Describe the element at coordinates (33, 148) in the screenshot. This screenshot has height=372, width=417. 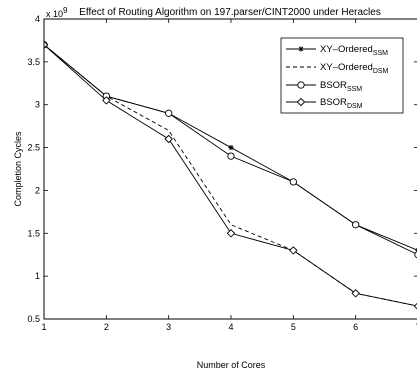
I see `y-tick-label: 2.5` at that location.